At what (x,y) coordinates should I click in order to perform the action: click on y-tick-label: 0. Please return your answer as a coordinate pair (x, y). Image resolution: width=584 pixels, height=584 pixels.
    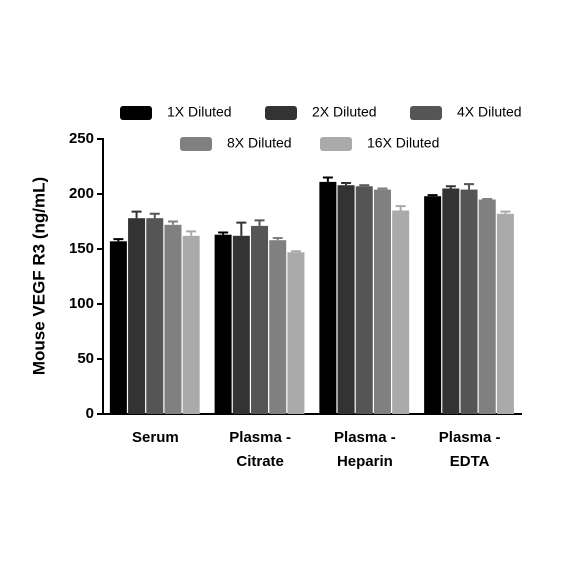
    Looking at the image, I should click on (90, 413).